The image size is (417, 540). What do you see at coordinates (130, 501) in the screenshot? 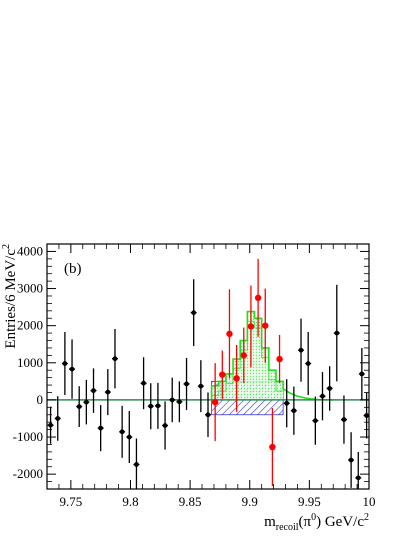
I see `x-tick-label: 9.8` at bounding box center [130, 501].